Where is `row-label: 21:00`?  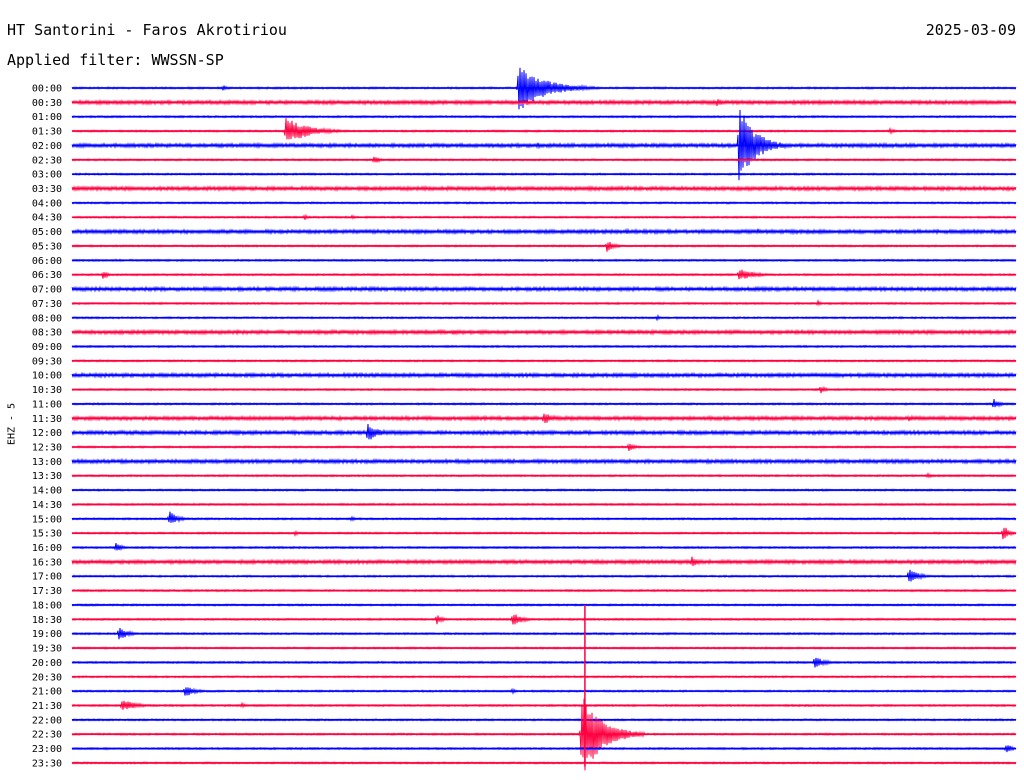
row-label: 21:00 is located at coordinates (47, 692).